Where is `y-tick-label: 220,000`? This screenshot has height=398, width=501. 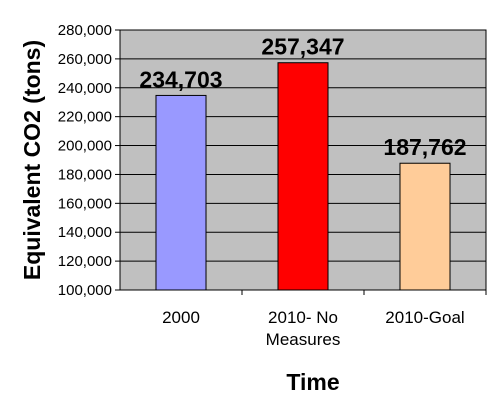
y-tick-label: 220,000 is located at coordinates (85, 117).